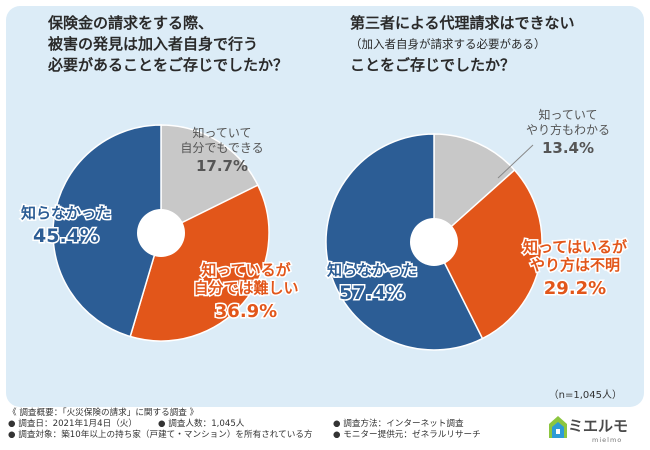 The width and height of the screenshot is (650, 450). What do you see at coordinates (558, 427) in the screenshot?
I see `house-logo-icon` at bounding box center [558, 427].